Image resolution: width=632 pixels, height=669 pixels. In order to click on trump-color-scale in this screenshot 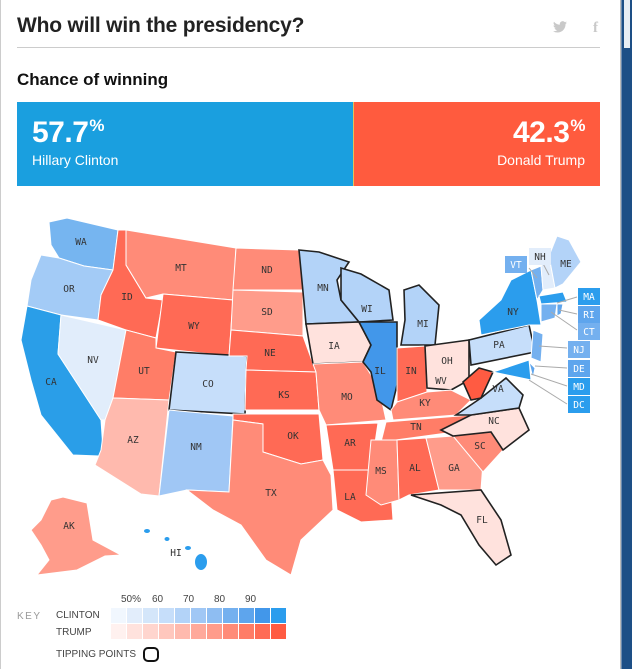, I will do `click(198, 631)`.